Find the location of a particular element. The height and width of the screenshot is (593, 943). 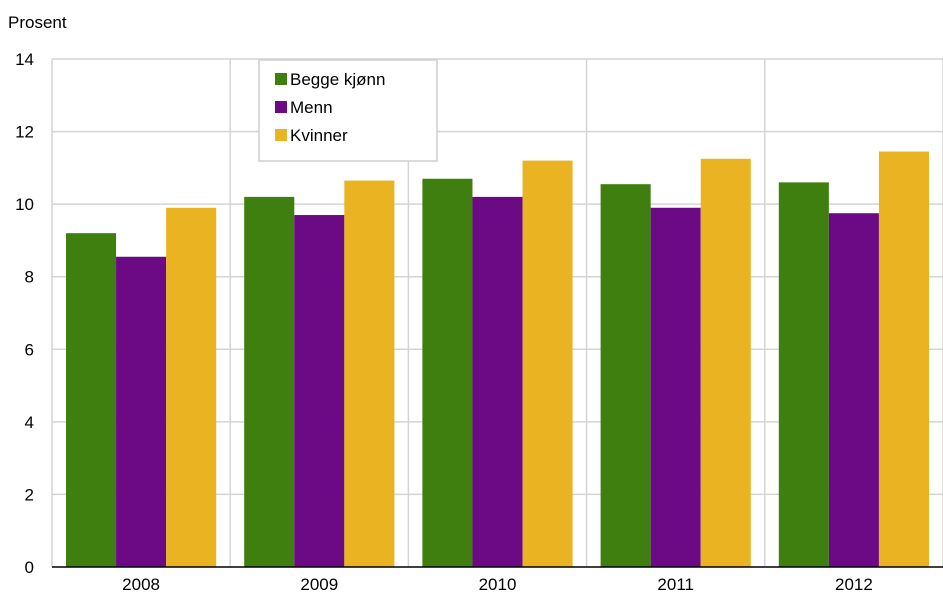

y-axis-unit-label: Prosent is located at coordinates (37, 22).